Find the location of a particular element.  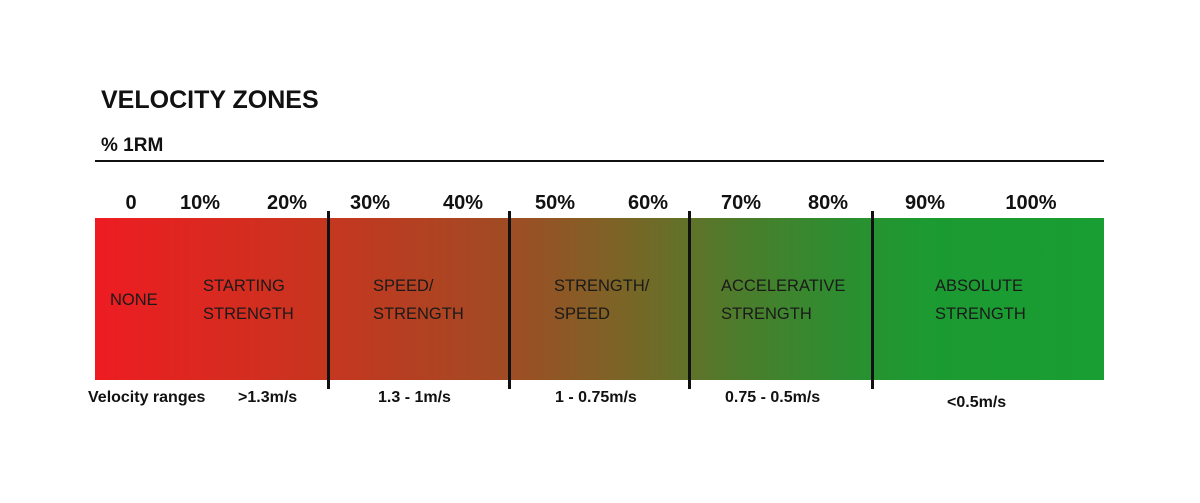

velocity-range: >1.3m/s is located at coordinates (268, 397).